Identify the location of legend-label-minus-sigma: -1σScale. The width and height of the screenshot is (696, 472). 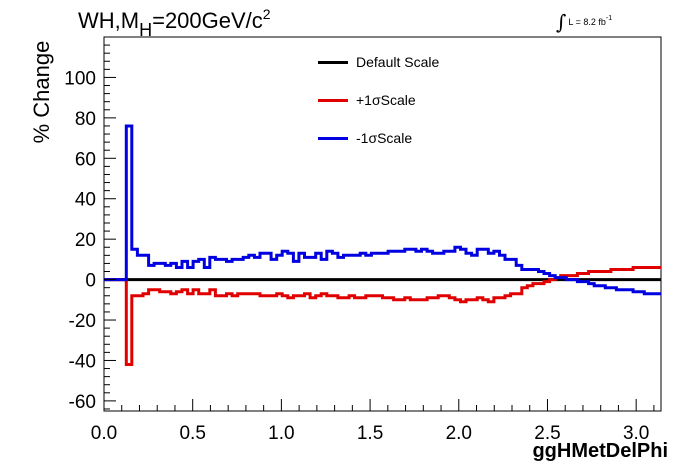
(384, 138).